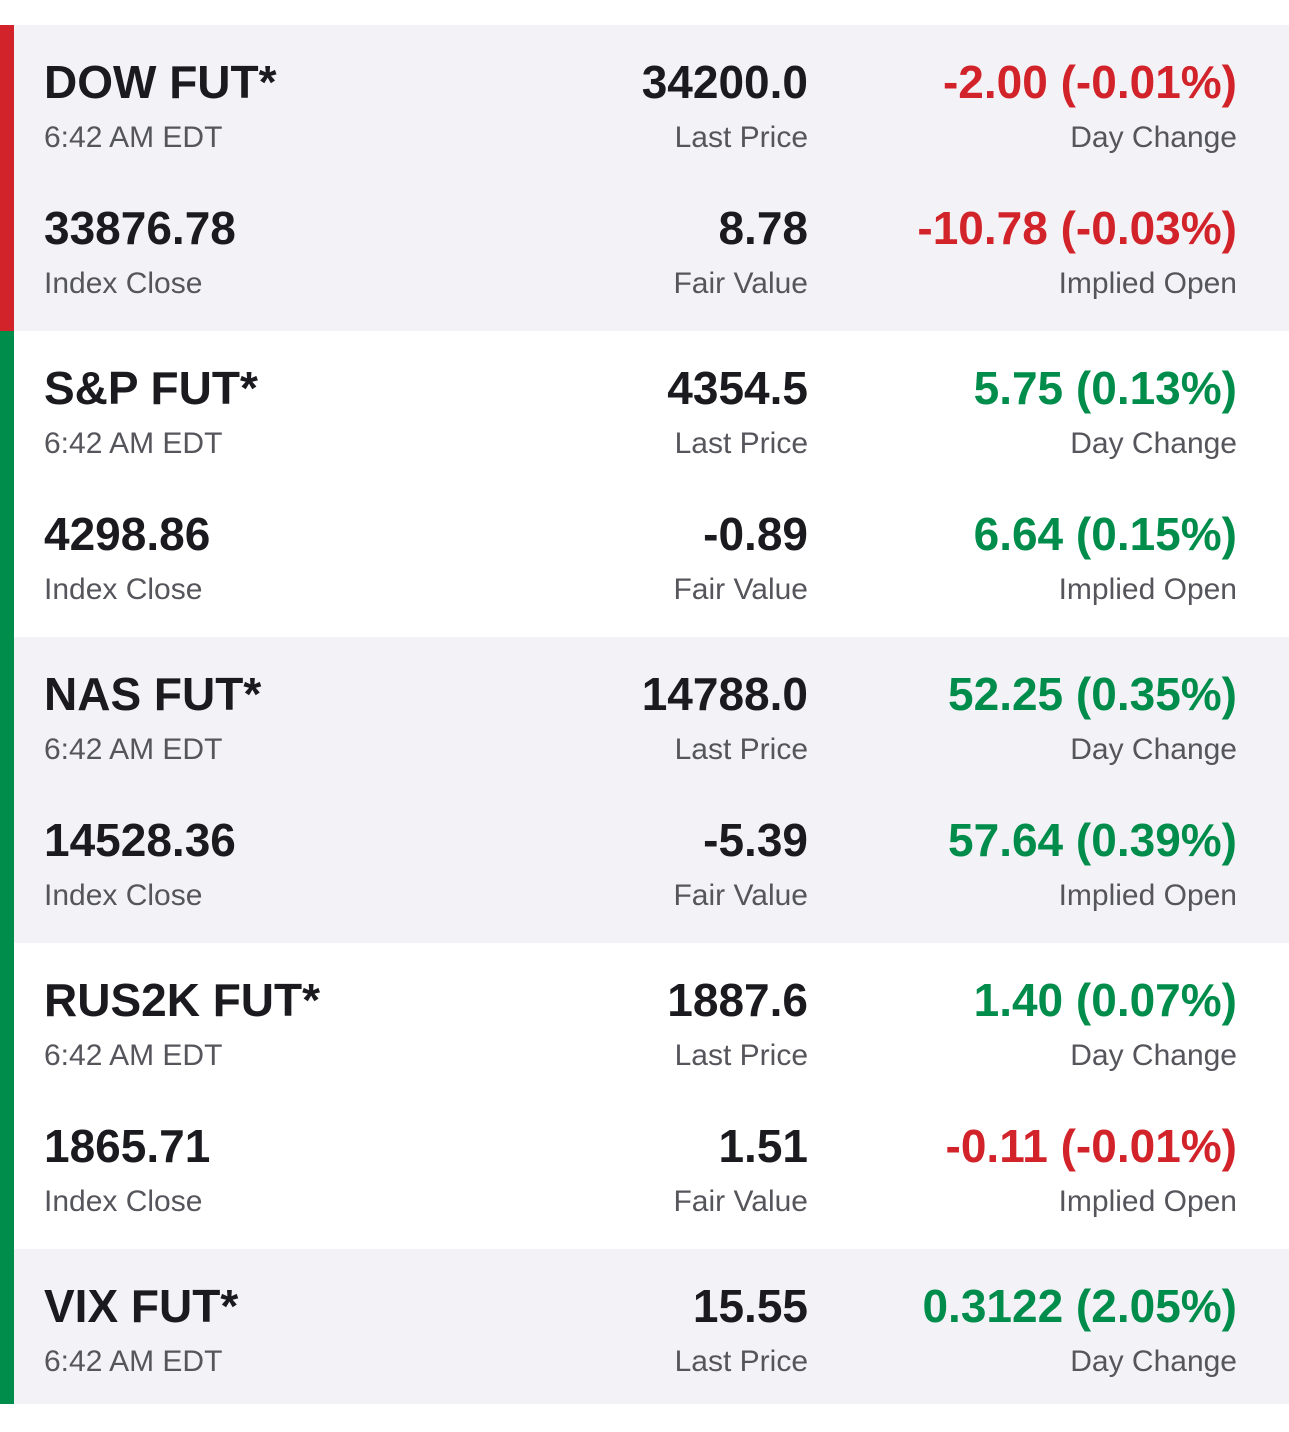 Image resolution: width=1289 pixels, height=1432 pixels. What do you see at coordinates (1079, 1306) in the screenshot?
I see `day-change-value: 0.3122 (2.05%)` at bounding box center [1079, 1306].